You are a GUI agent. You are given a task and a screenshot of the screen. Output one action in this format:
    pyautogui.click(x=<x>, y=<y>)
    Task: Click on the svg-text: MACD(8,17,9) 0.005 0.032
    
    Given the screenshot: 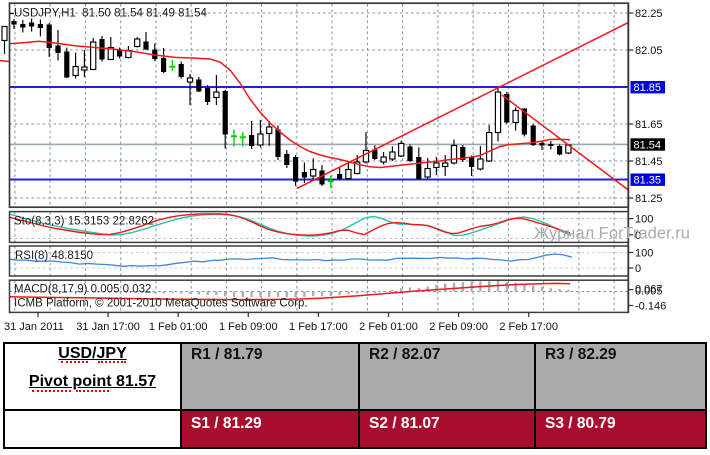 What is the action you would take?
    pyautogui.click(x=82, y=290)
    